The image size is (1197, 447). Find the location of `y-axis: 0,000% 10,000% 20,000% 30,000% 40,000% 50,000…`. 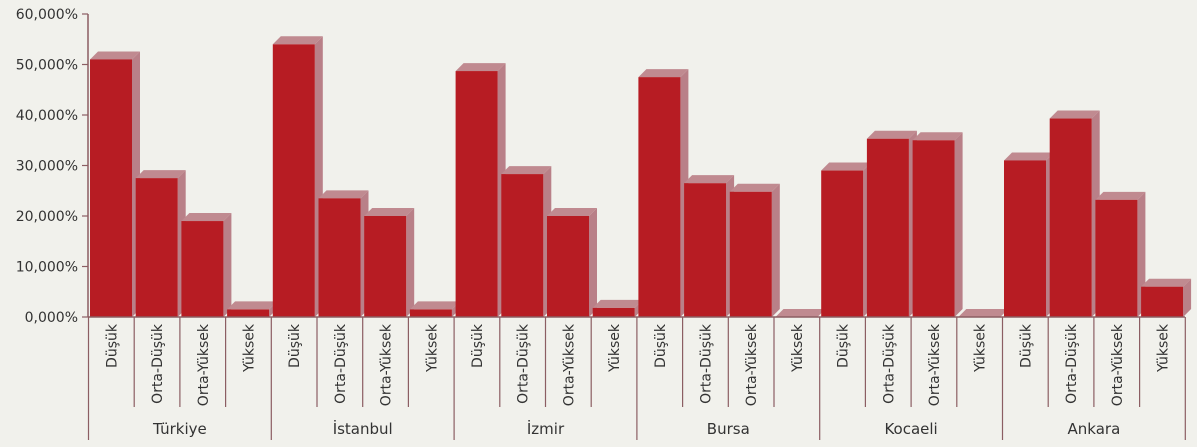

y-axis: 0,000% 10,000% 20,000% 30,000% 40,000% 50,000… is located at coordinates (52, 166).